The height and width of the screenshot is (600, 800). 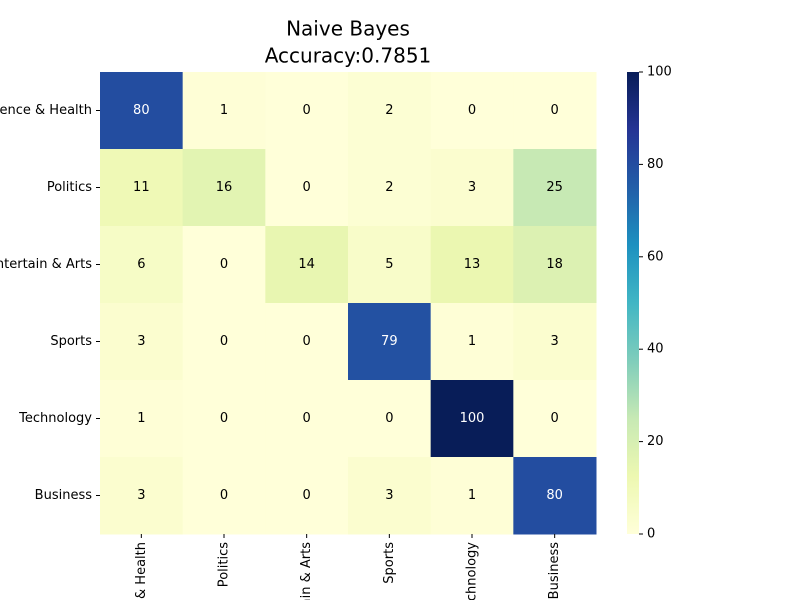 I want to click on y-tick-label: Politics, so click(x=69, y=187).